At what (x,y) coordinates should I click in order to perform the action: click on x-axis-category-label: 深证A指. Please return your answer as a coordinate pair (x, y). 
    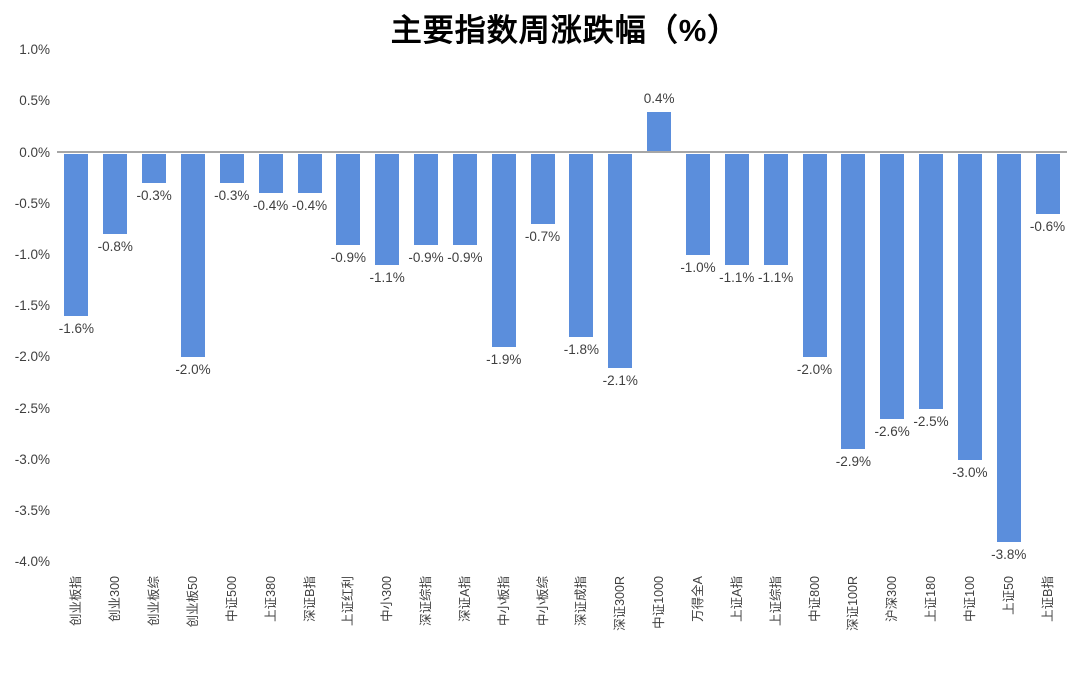
    Looking at the image, I should click on (464, 599).